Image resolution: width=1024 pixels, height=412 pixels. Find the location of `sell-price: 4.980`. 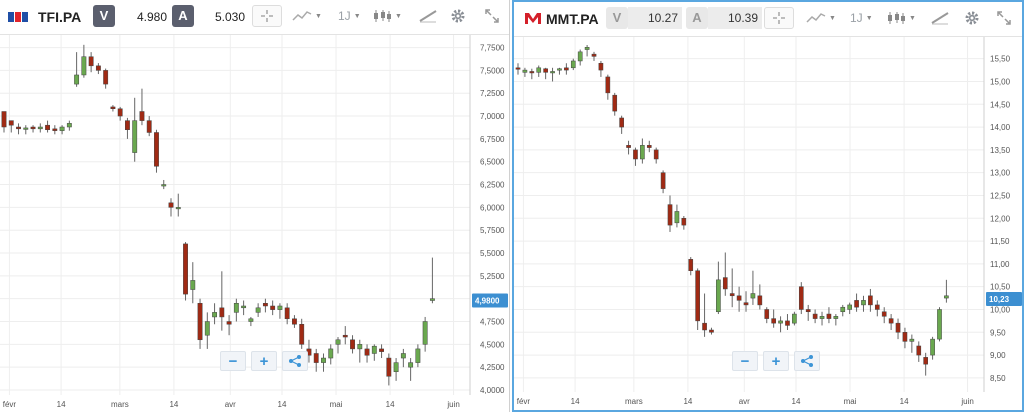

sell-price: 4.980 is located at coordinates (151, 17).